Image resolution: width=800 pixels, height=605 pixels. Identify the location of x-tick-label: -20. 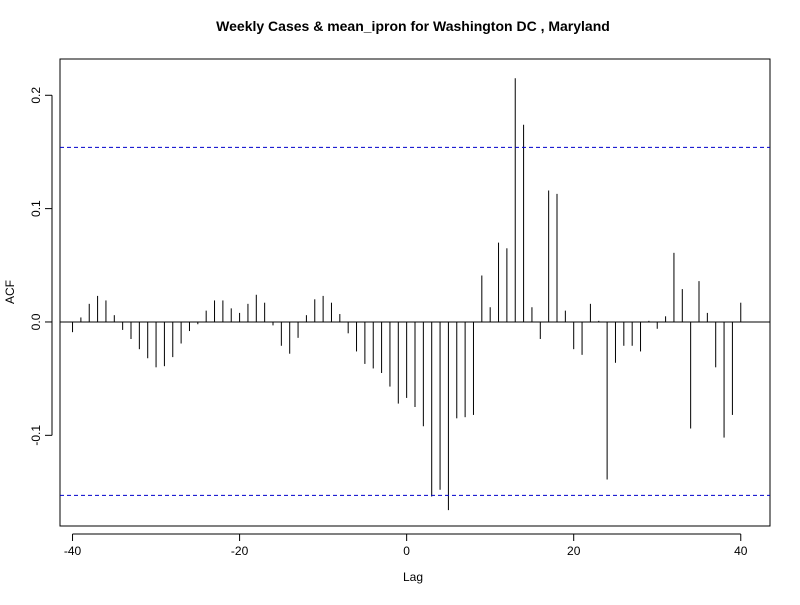
(240, 551).